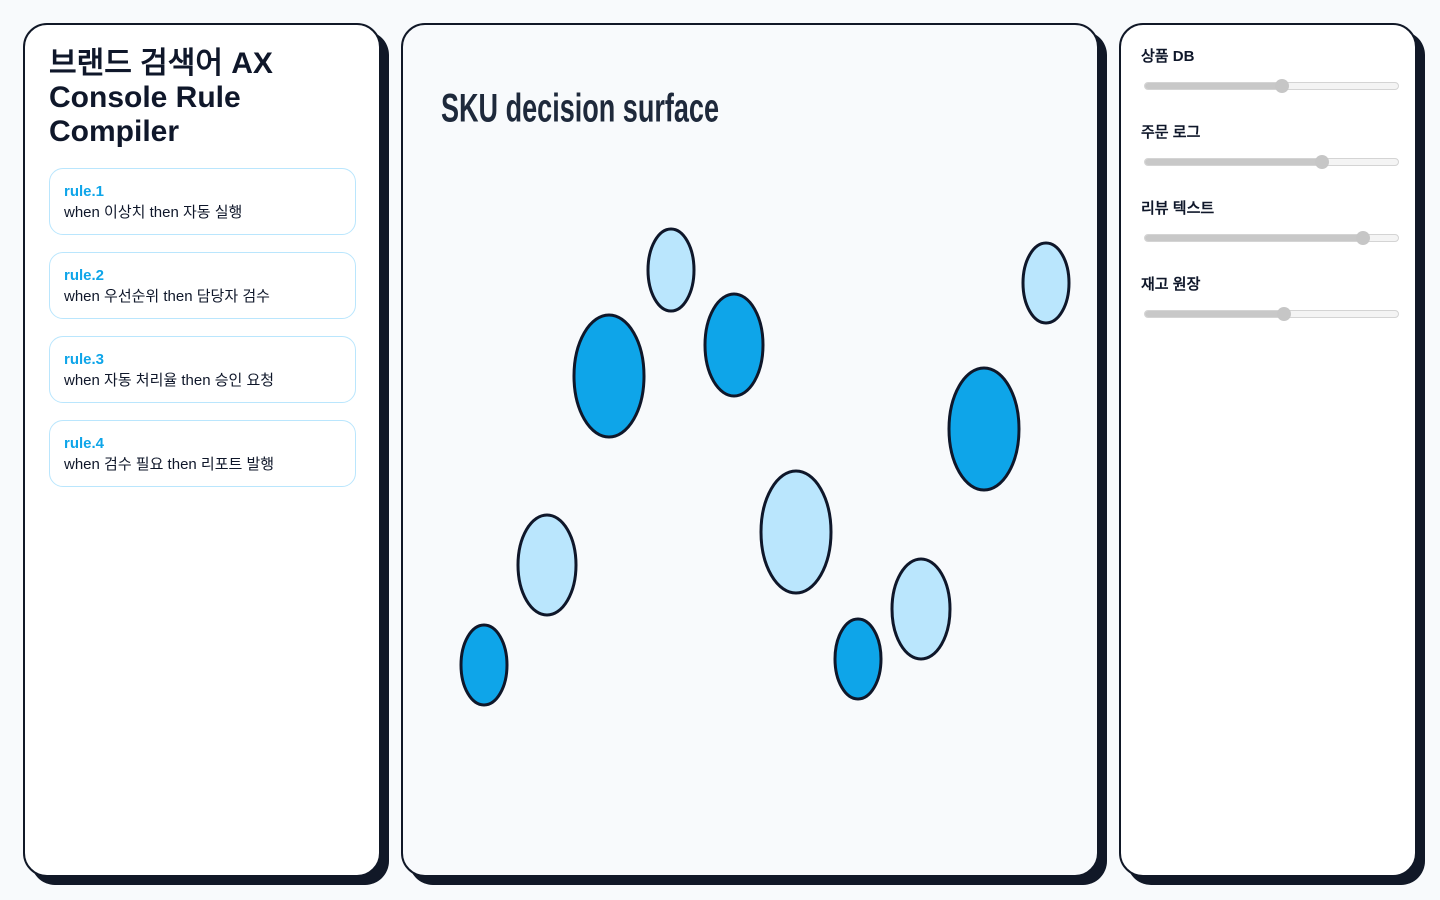  Describe the element at coordinates (202, 369) in the screenshot. I see `rule-card: rule.3 when 자동 처리율 then 승인 요청` at that location.